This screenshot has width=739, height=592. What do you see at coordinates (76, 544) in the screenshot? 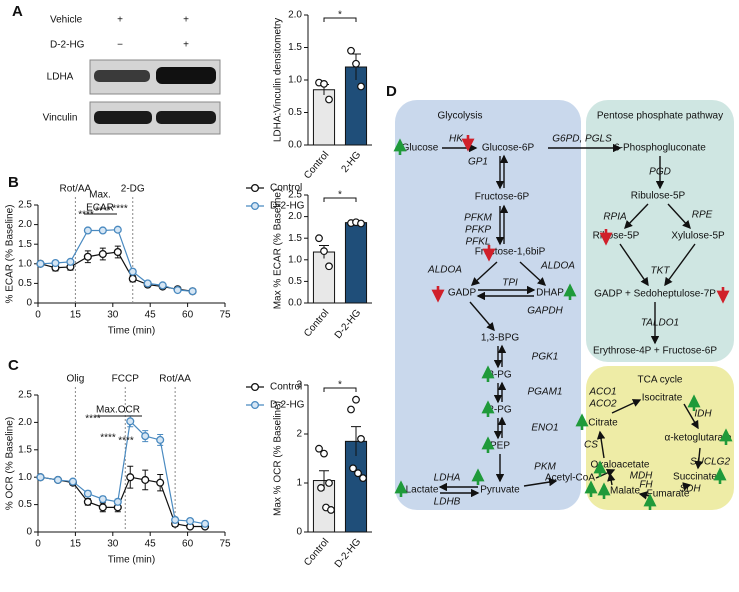
I see `x-tick-label: 15` at bounding box center [76, 544].